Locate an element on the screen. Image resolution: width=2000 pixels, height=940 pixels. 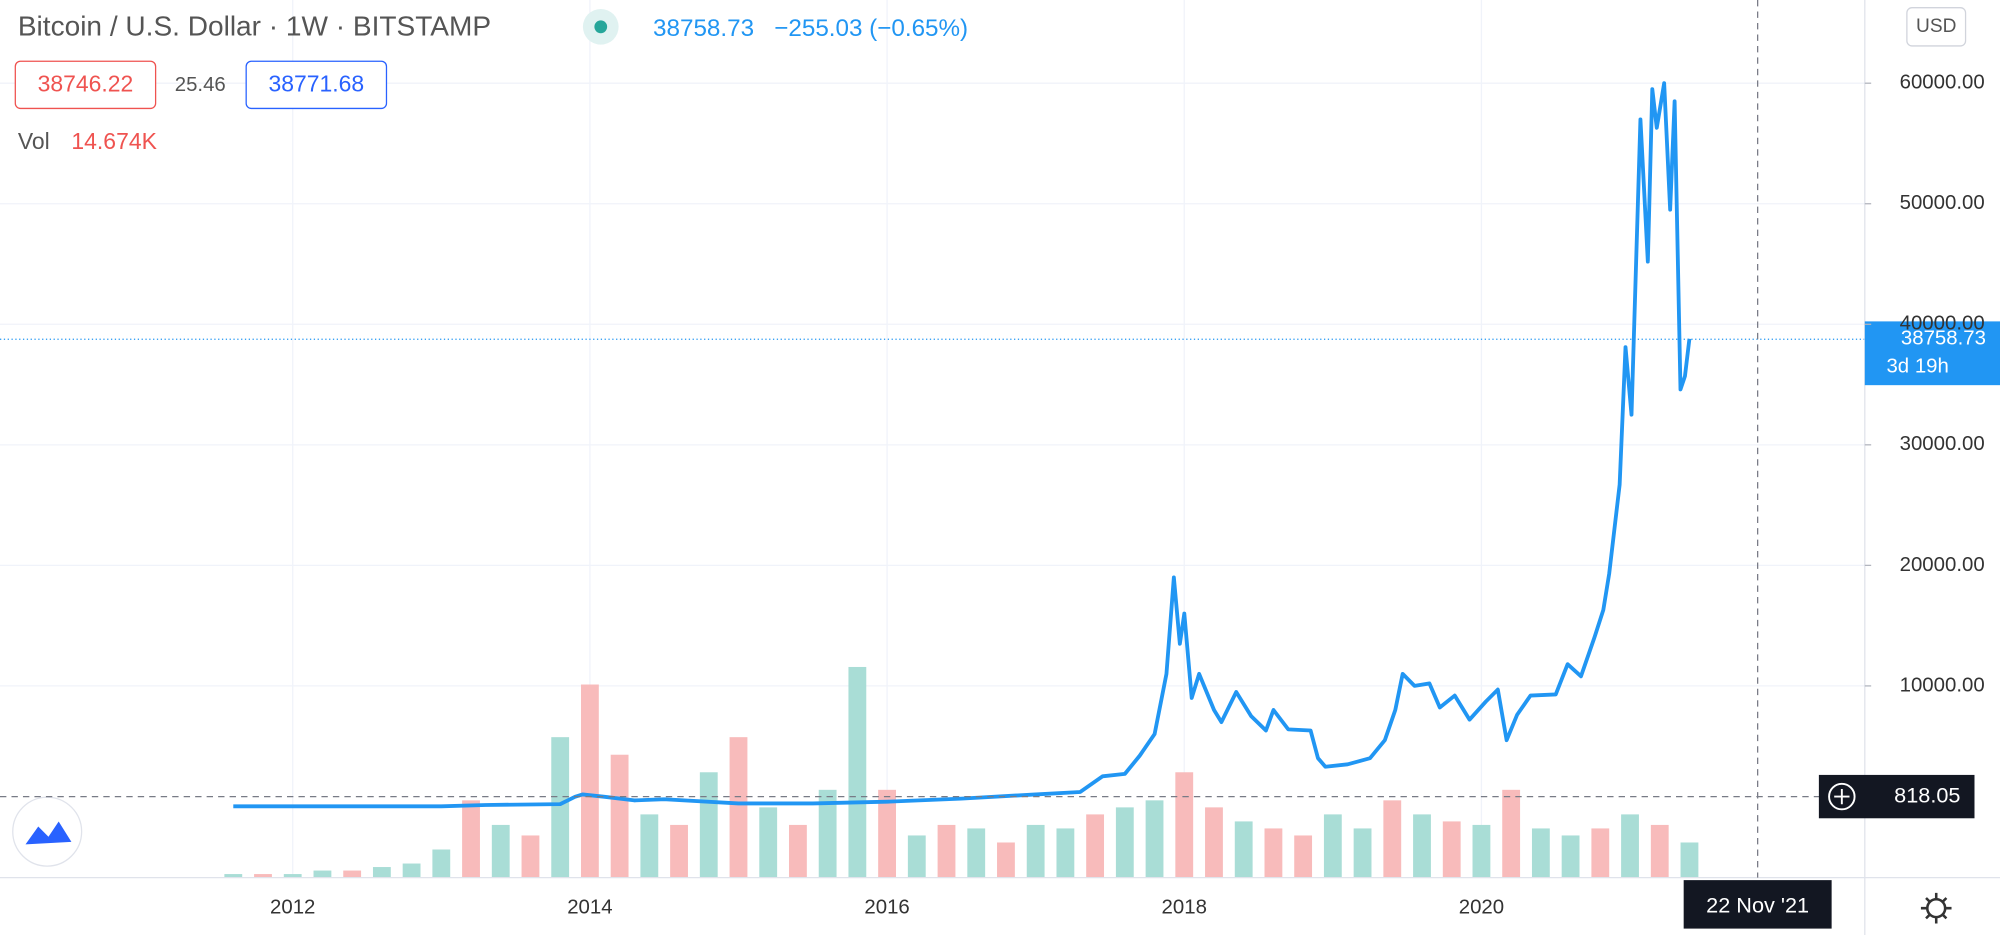
x-tick-label: 2016 is located at coordinates (886, 908).